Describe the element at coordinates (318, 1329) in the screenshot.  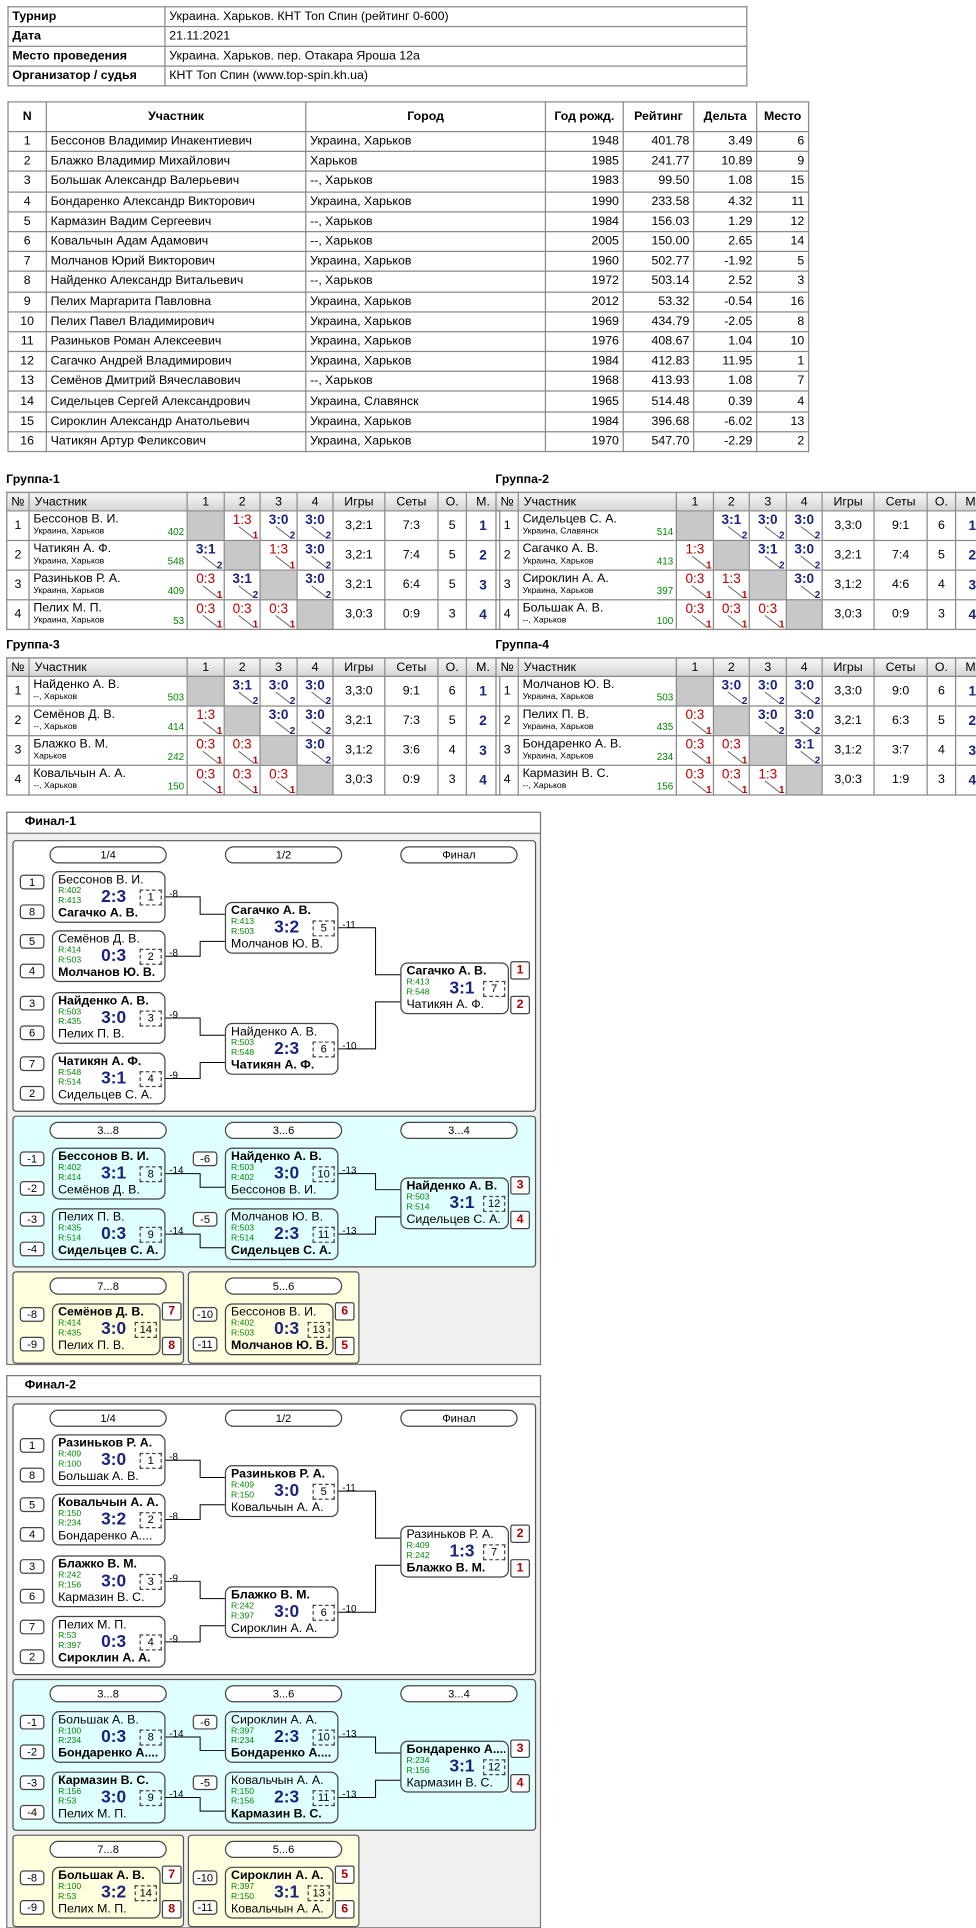
I see `match-number: 13` at that location.